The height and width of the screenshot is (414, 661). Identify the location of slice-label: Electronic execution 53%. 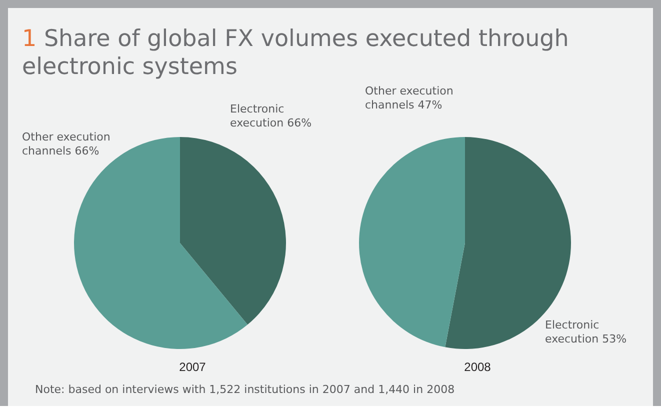
(586, 332).